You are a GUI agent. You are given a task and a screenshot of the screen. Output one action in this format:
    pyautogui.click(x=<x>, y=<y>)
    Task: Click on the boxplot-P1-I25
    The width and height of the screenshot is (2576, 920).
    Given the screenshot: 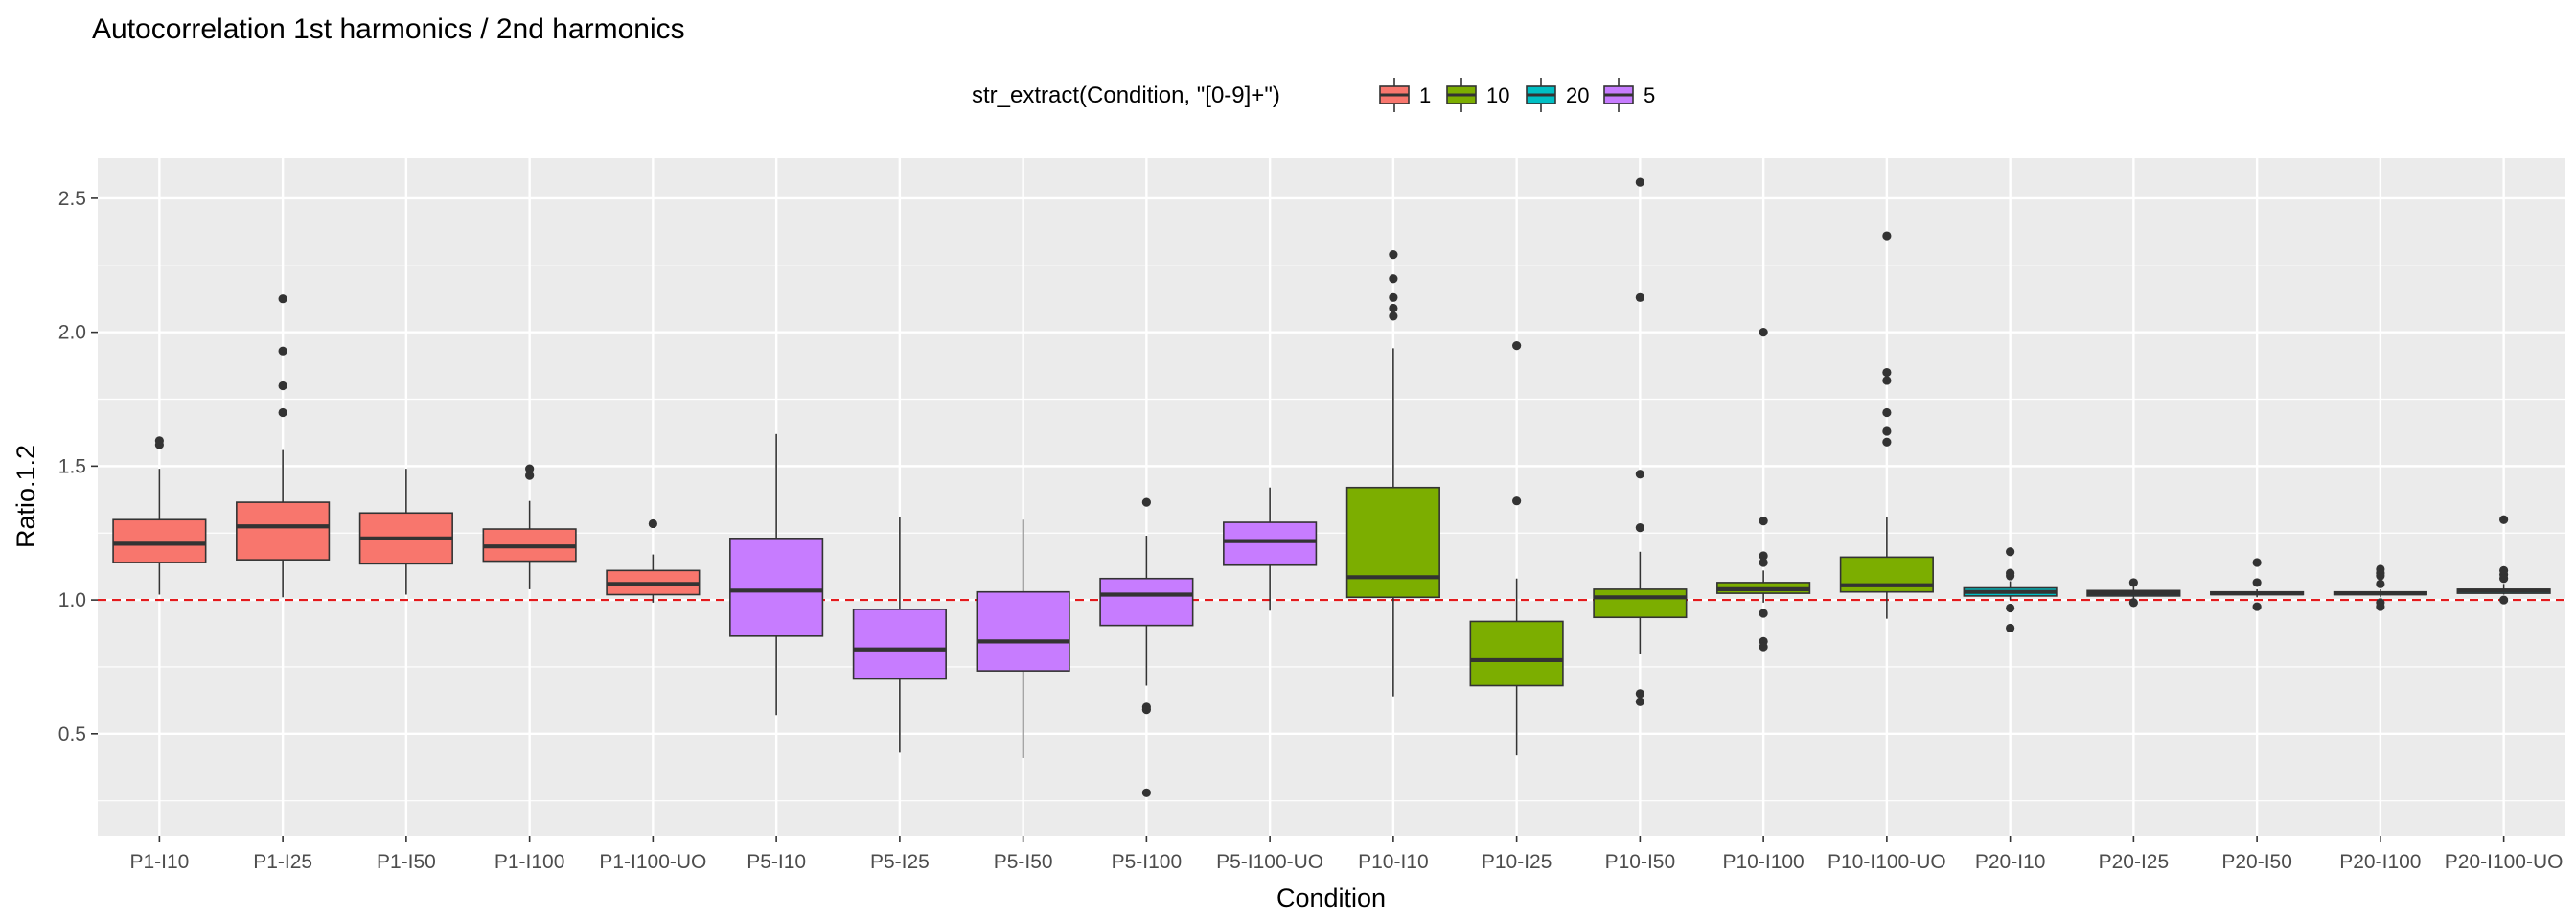 What is the action you would take?
    pyautogui.click(x=283, y=446)
    